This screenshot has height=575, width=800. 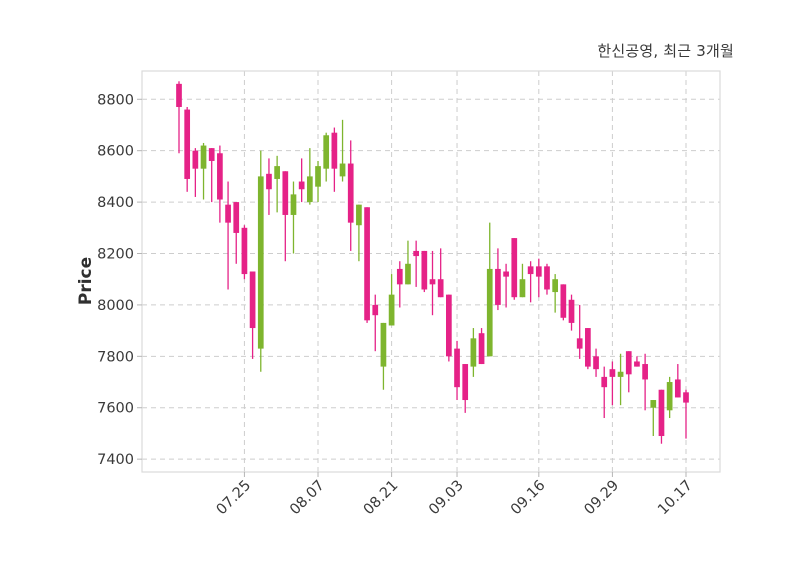 What do you see at coordinates (115, 100) in the screenshot?
I see `y-tick-label: 8800` at bounding box center [115, 100].